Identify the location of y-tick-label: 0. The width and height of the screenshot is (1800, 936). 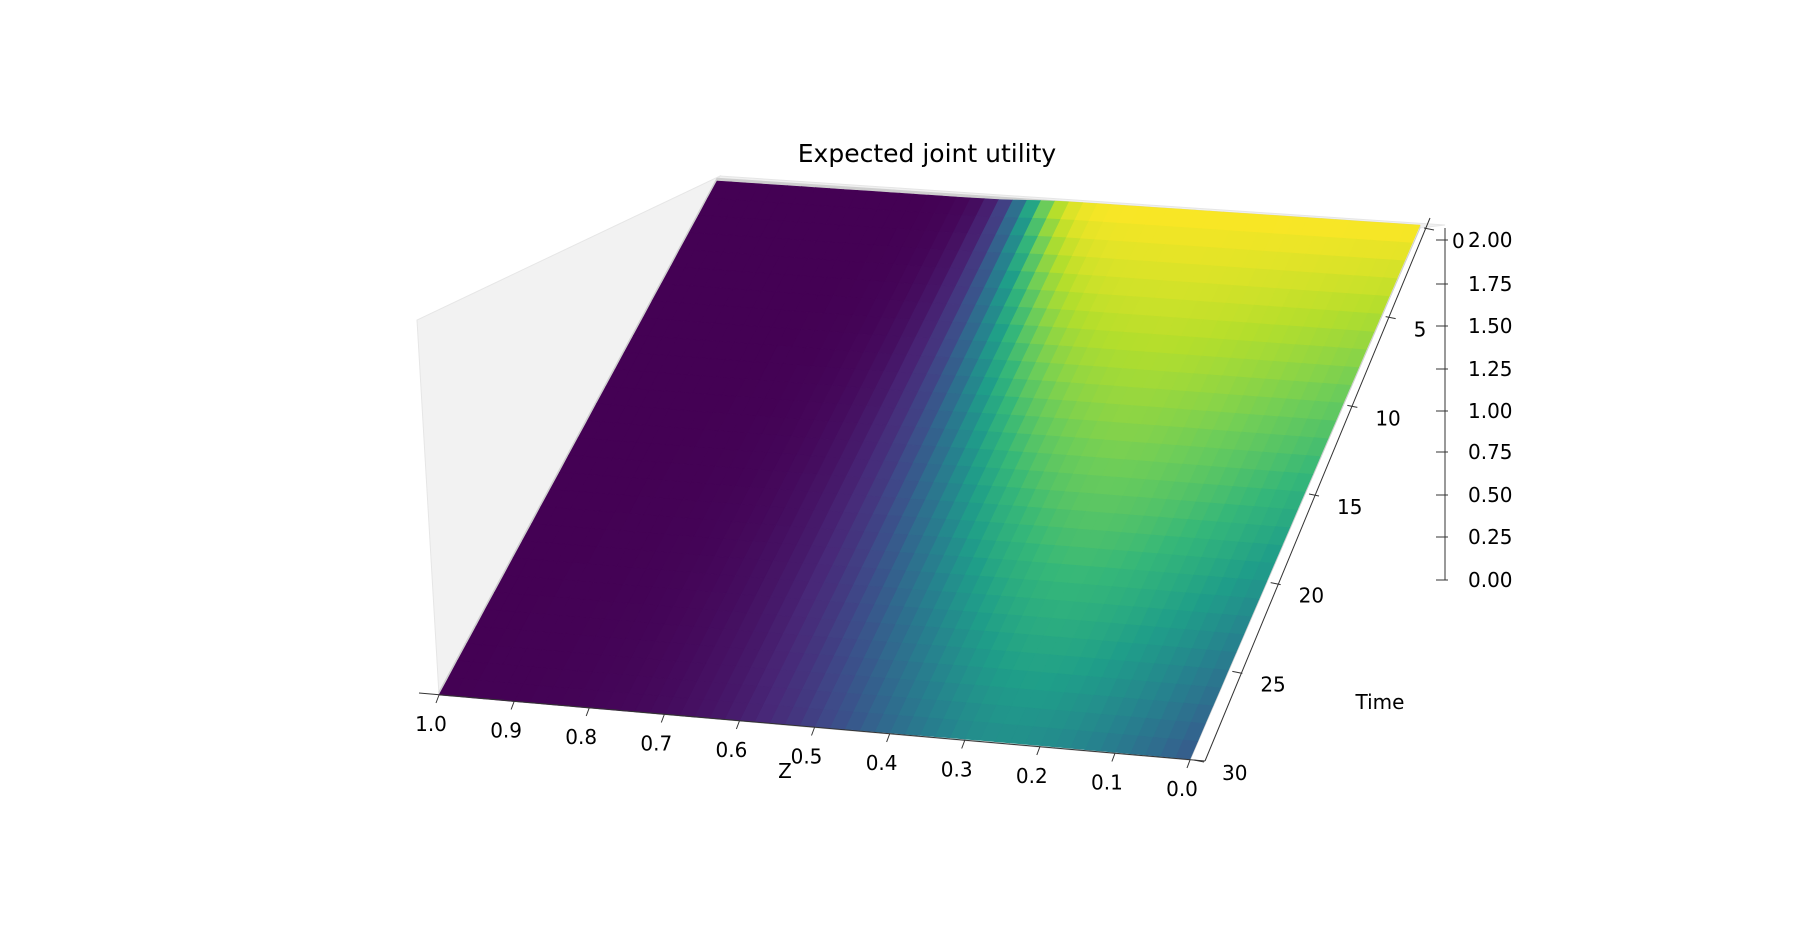
(1458, 241).